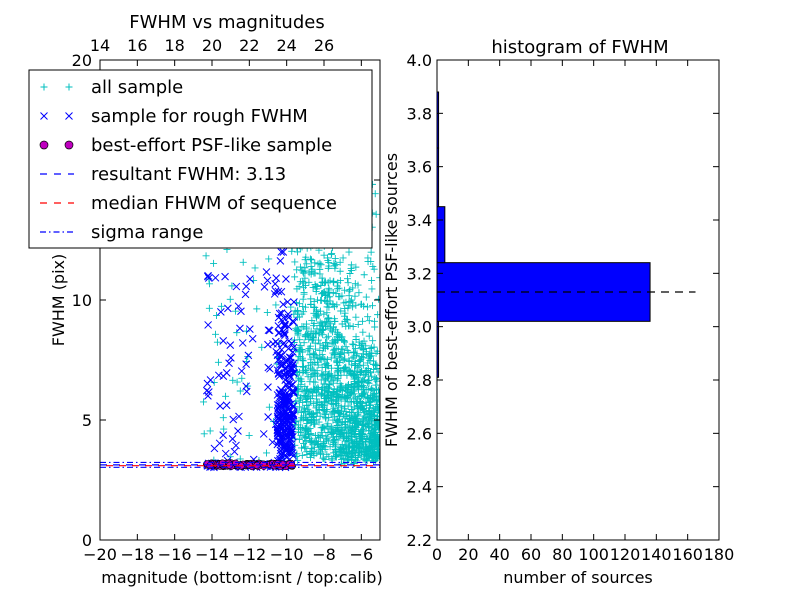 This screenshot has width=800, height=600. What do you see at coordinates (69, 145) in the screenshot?
I see `legend-symbol-psf-like` at bounding box center [69, 145].